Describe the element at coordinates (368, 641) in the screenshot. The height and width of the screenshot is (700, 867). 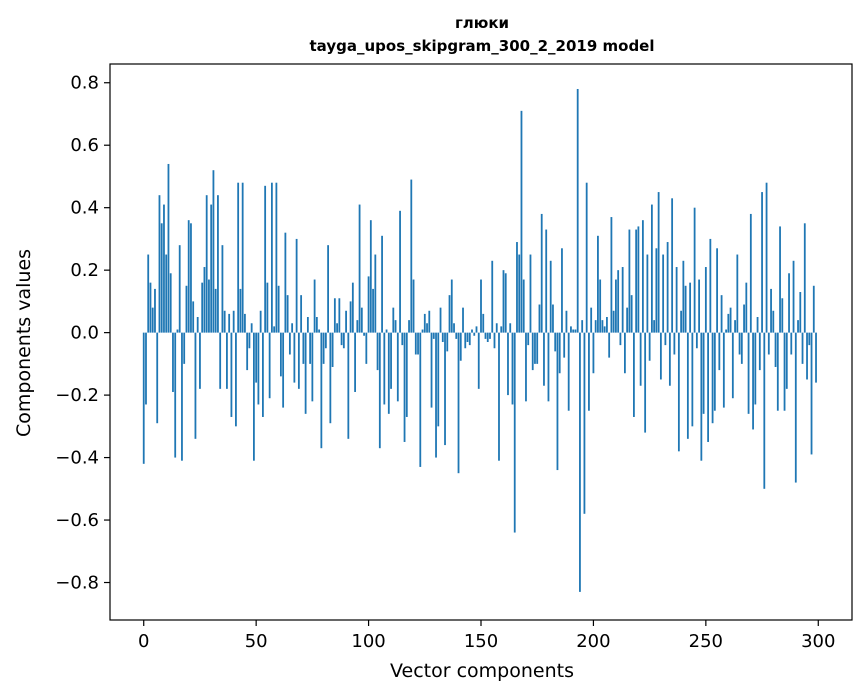
I see `x-tick-label: 100` at that location.